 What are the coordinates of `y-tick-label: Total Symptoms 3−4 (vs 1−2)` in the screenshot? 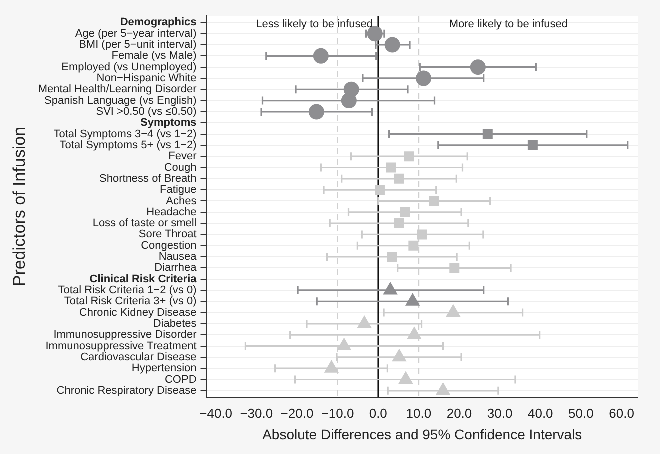 It's located at (125, 134).